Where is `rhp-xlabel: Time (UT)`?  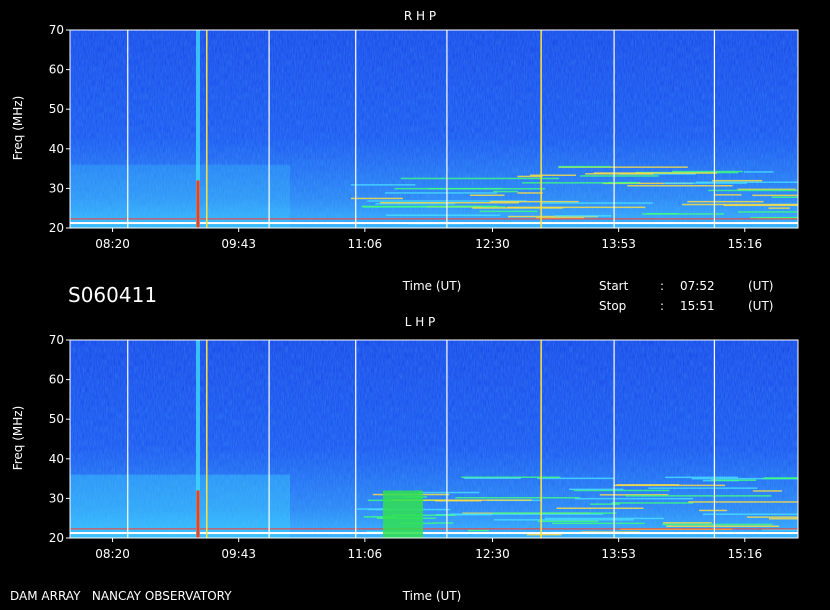 rhp-xlabel: Time (UT) is located at coordinates (432, 286).